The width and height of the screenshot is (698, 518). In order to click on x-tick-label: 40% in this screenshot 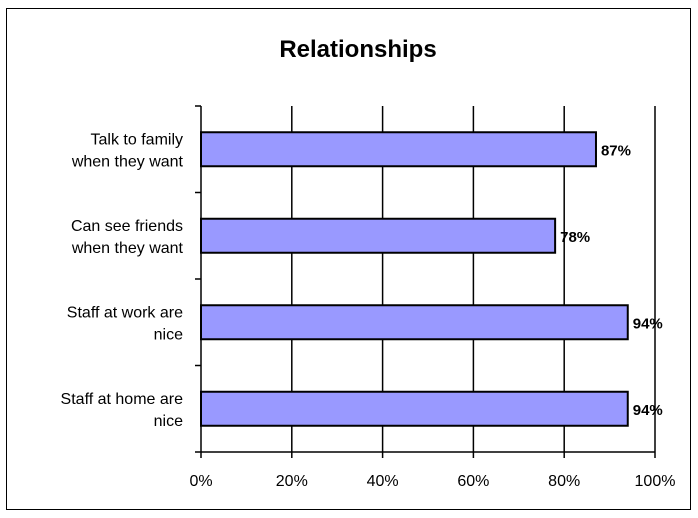, I will do `click(383, 481)`.